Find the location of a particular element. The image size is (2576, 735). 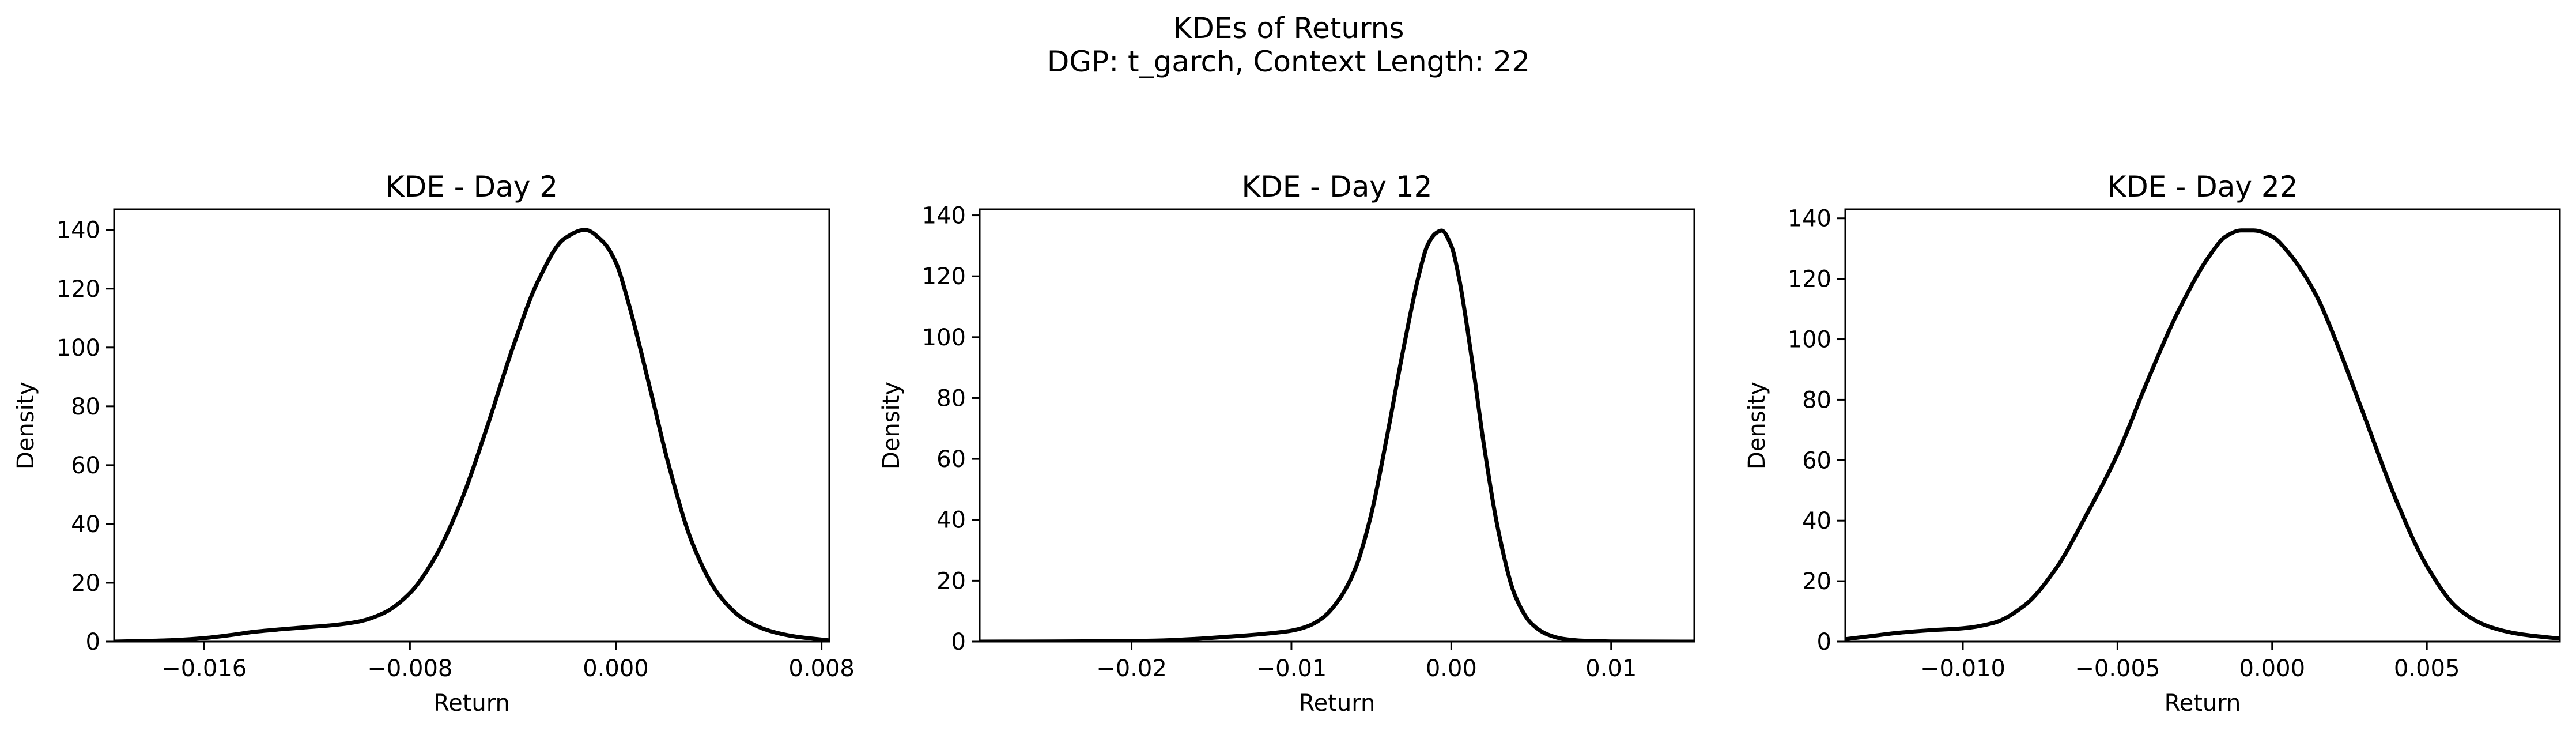

x-tick-label: −0.005 is located at coordinates (2117, 668).